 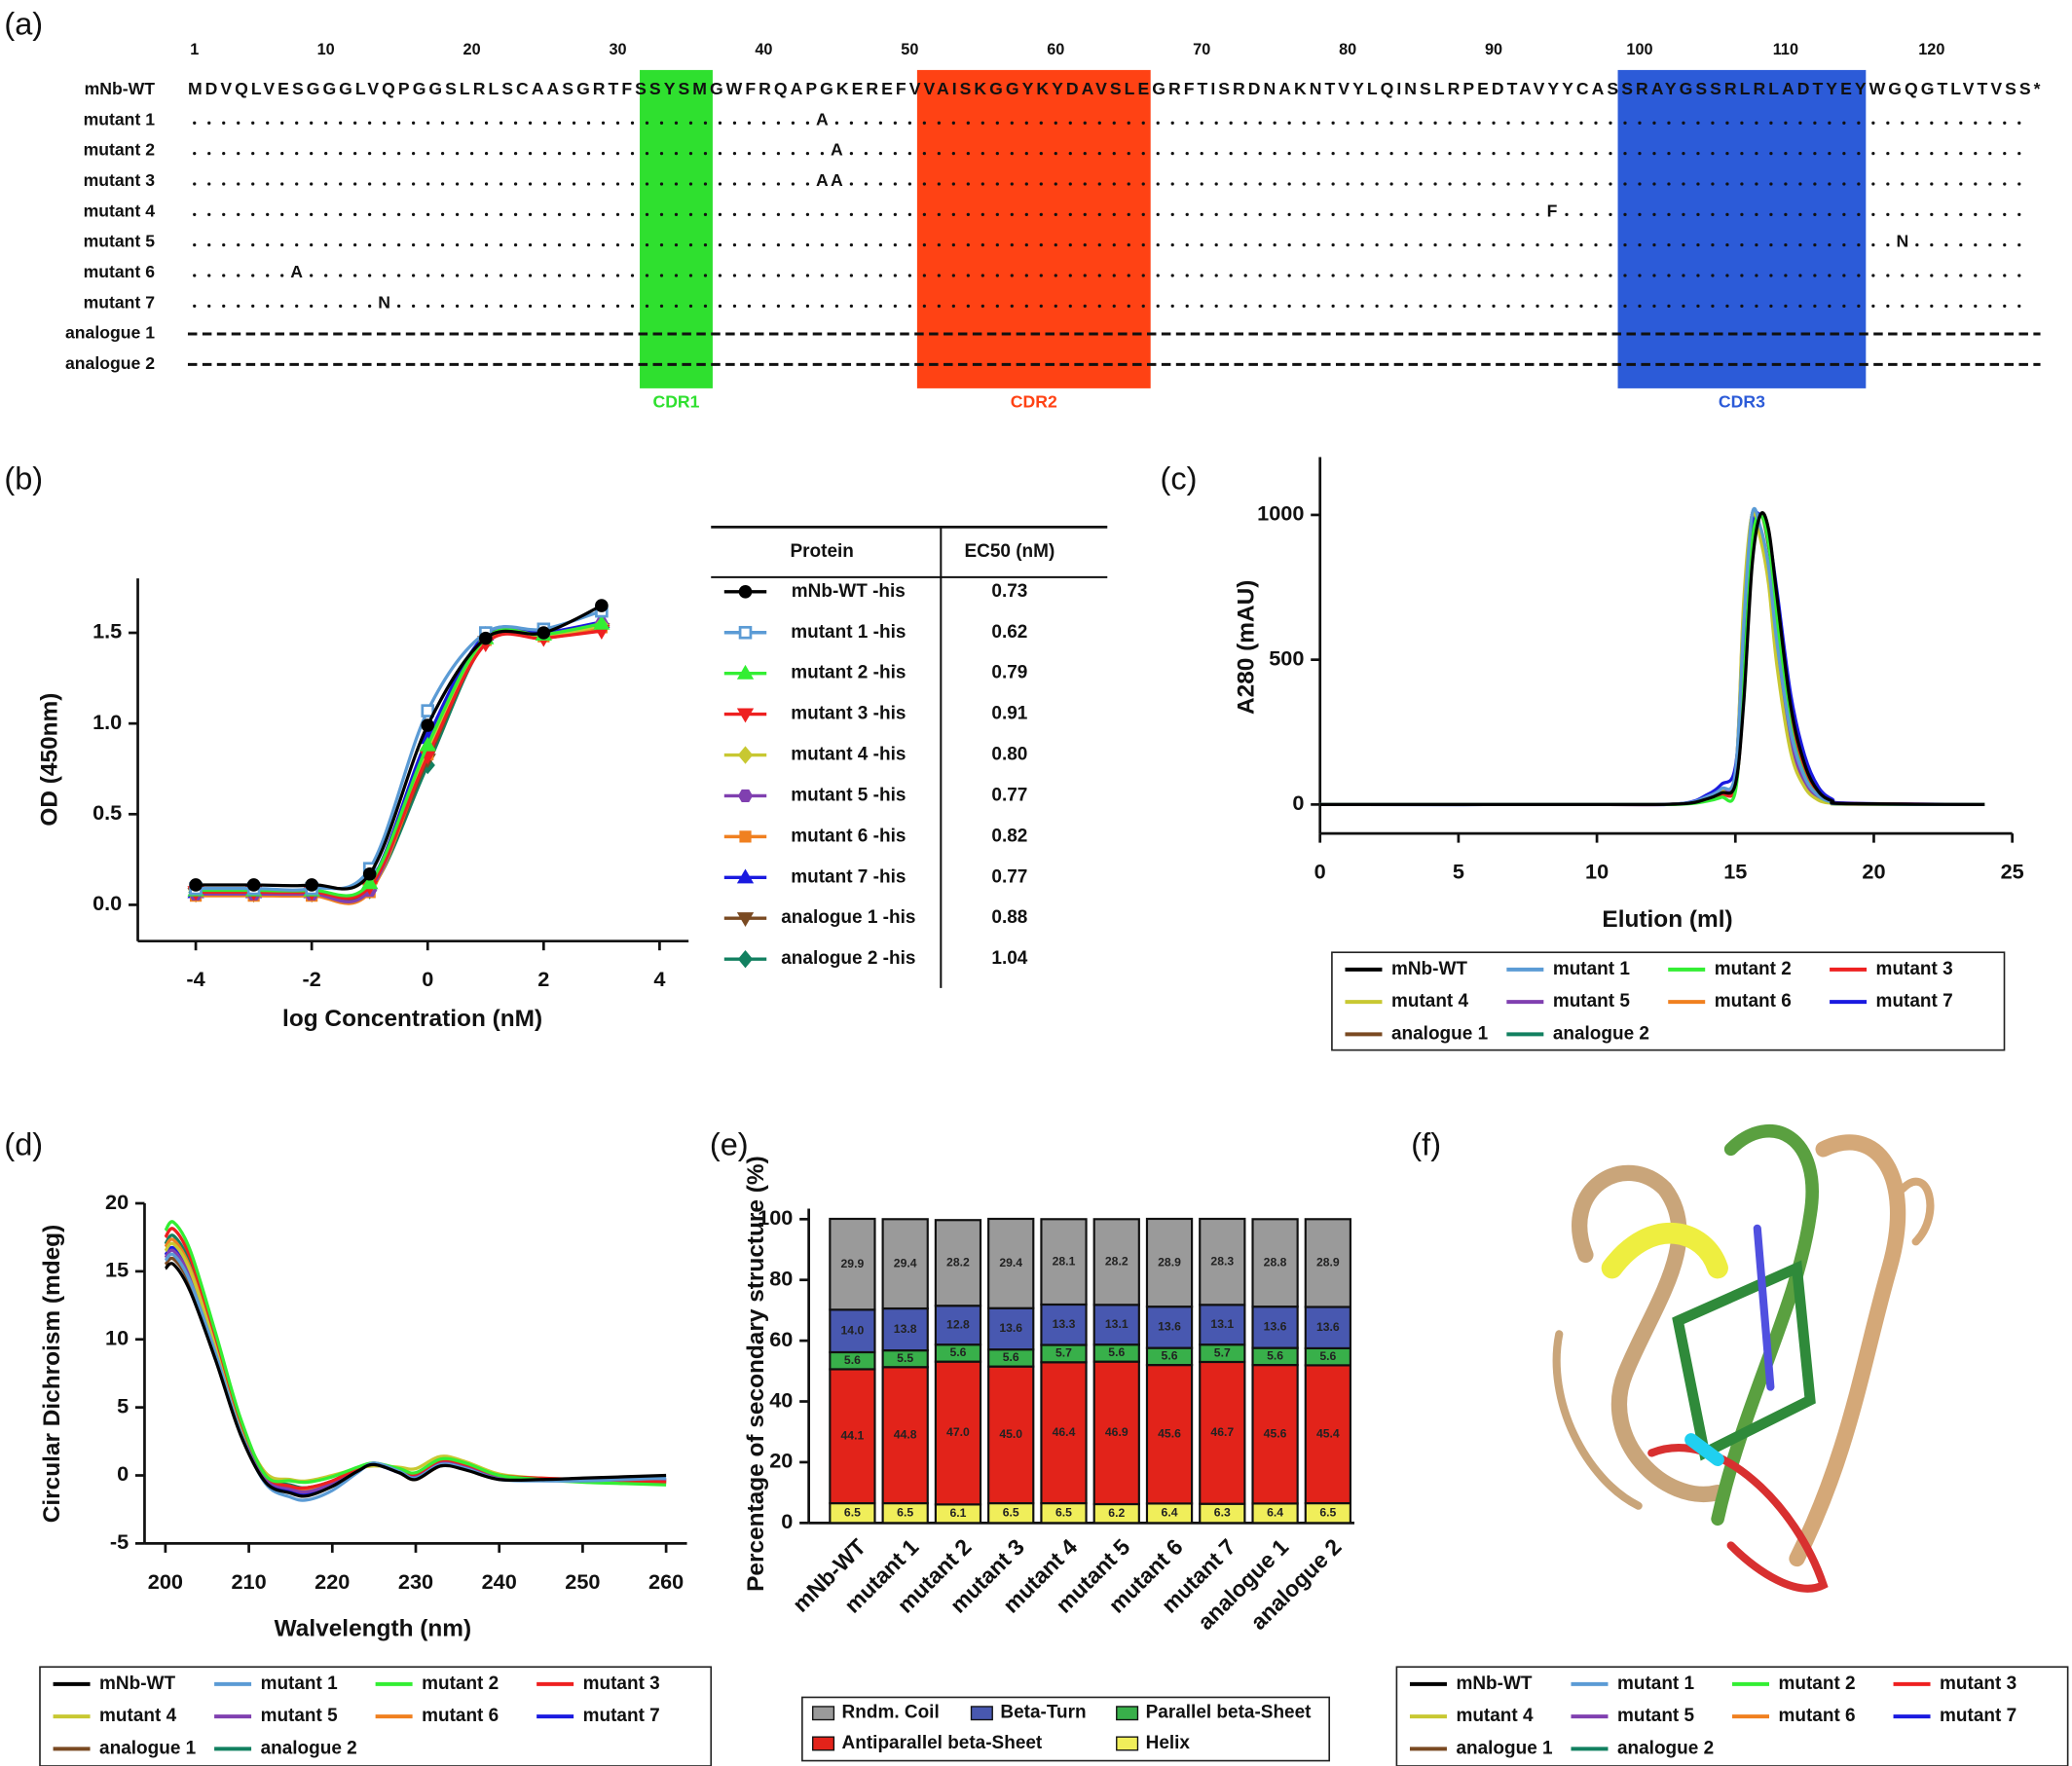 I want to click on ec50-value: 0.77, so click(x=1009, y=876).